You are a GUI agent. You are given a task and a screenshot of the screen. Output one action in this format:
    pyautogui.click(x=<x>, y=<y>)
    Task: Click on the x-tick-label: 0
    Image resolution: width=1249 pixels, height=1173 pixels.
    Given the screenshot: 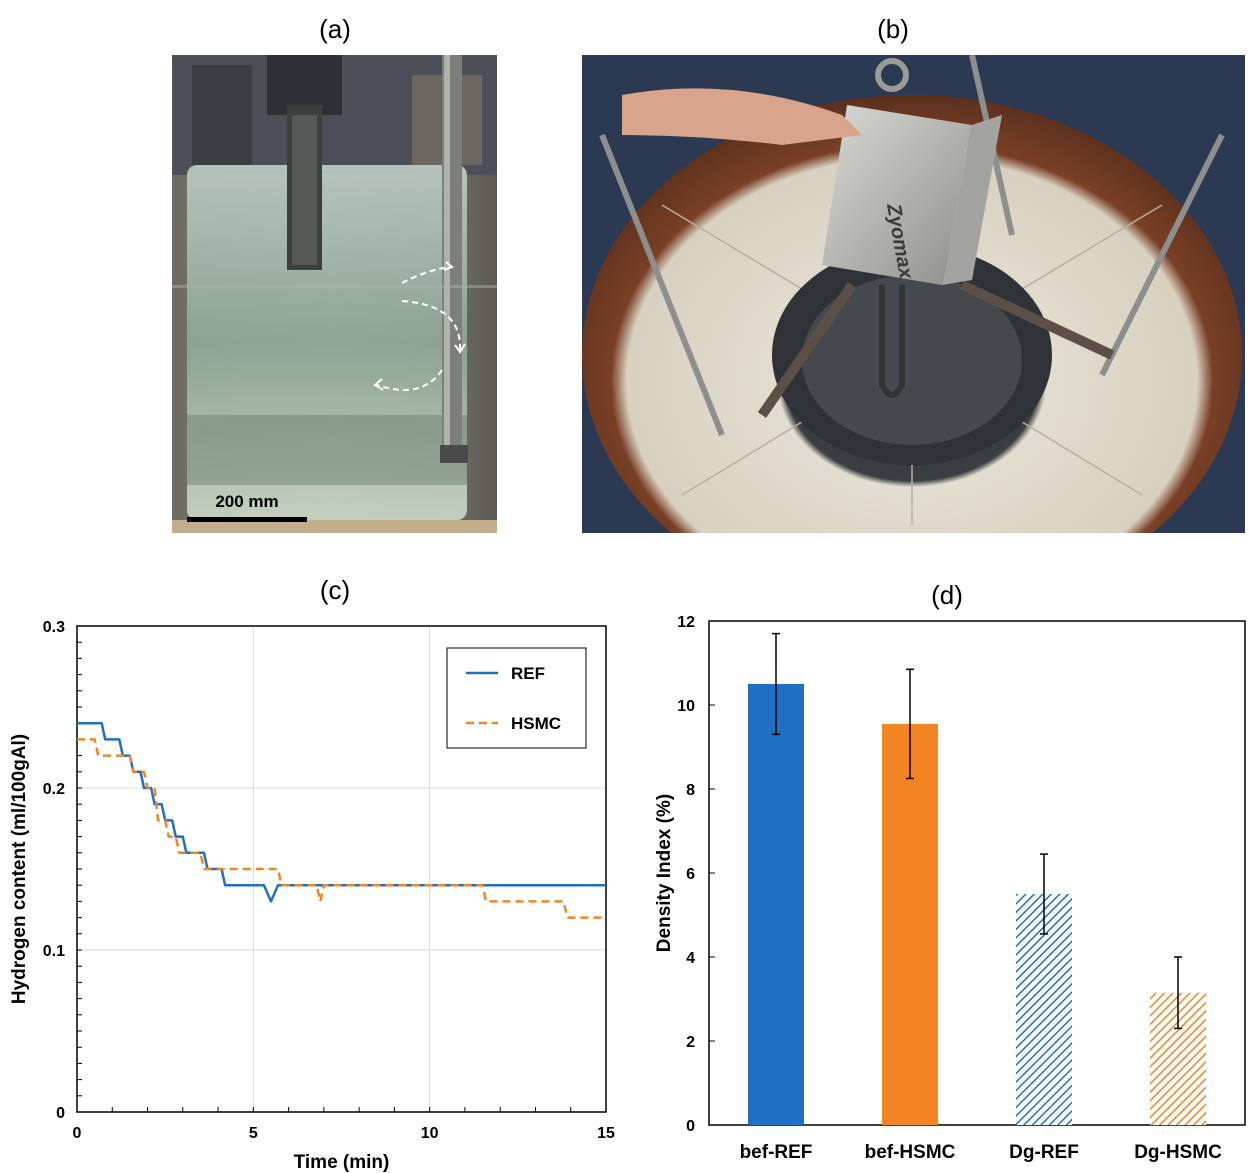 What is the action you would take?
    pyautogui.click(x=77, y=1133)
    